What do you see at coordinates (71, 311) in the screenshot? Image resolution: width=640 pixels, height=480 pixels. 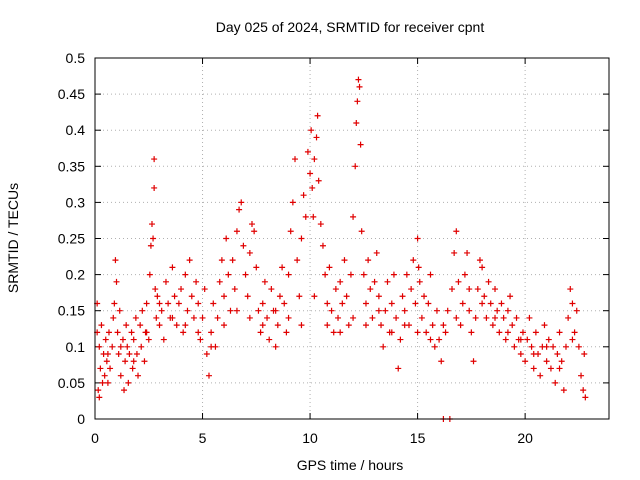 I see `y-tick-label: 0.15` at bounding box center [71, 311].